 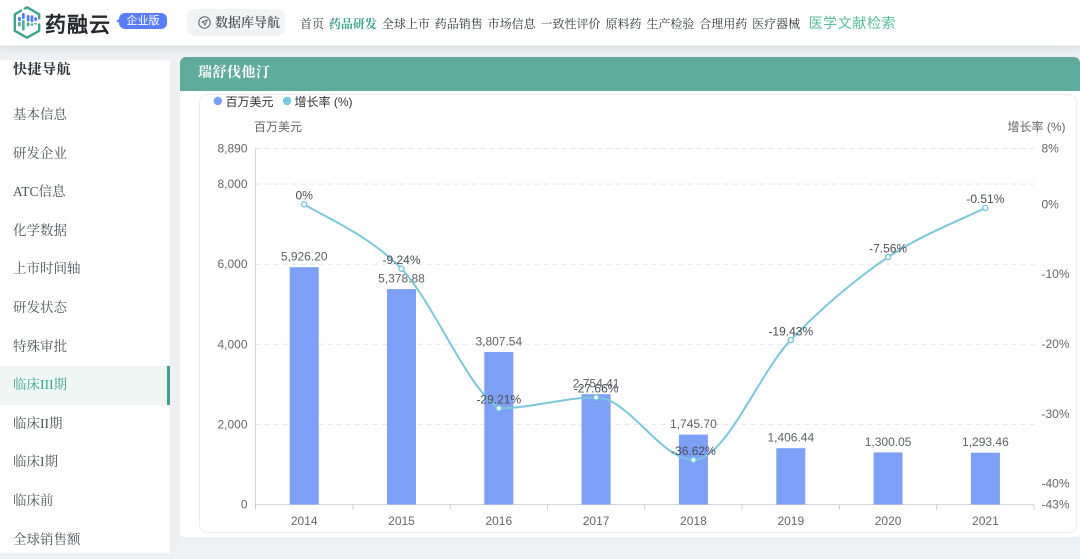 I want to click on svg-text: 2020, so click(x=888, y=521).